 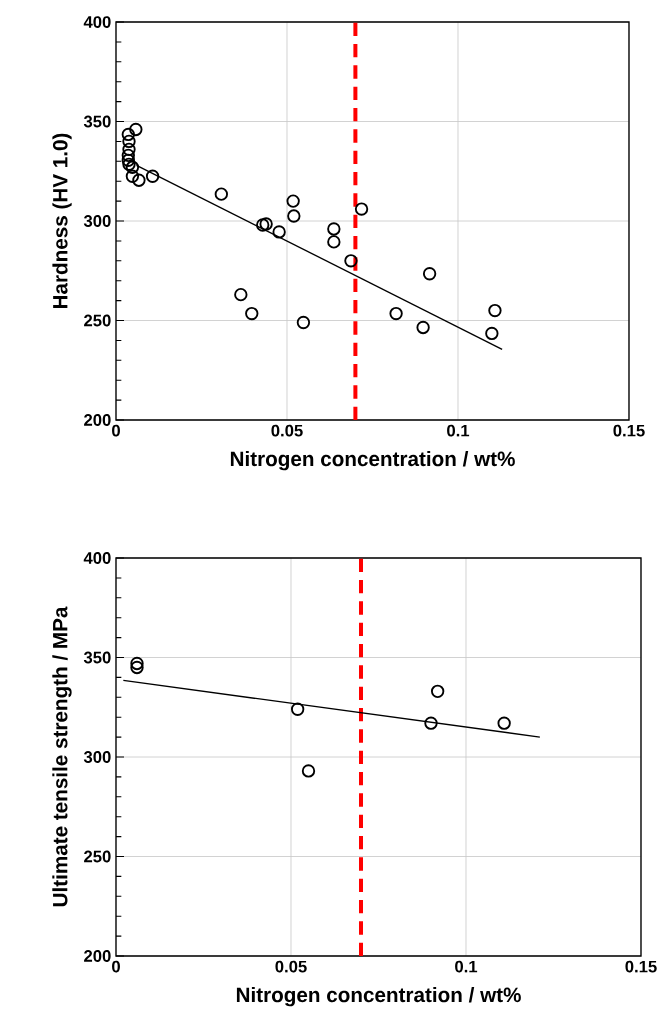 I want to click on y-axis-title: Ultimate tensile strength / MPa, so click(x=62, y=756).